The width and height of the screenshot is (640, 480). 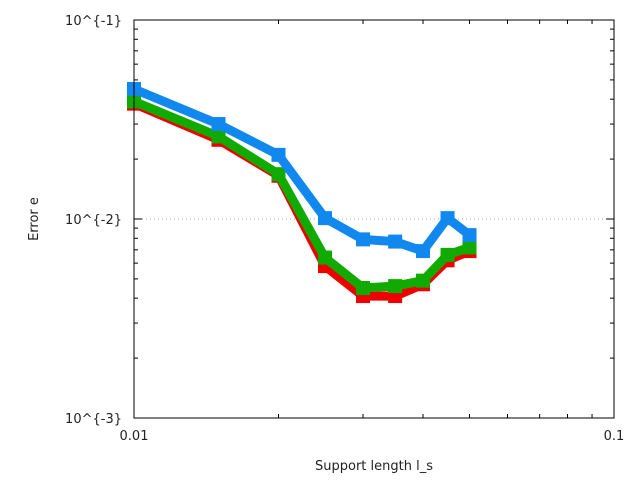 What do you see at coordinates (93, 21) in the screenshot?
I see `y-tick-label-0: 10^{-1}` at bounding box center [93, 21].